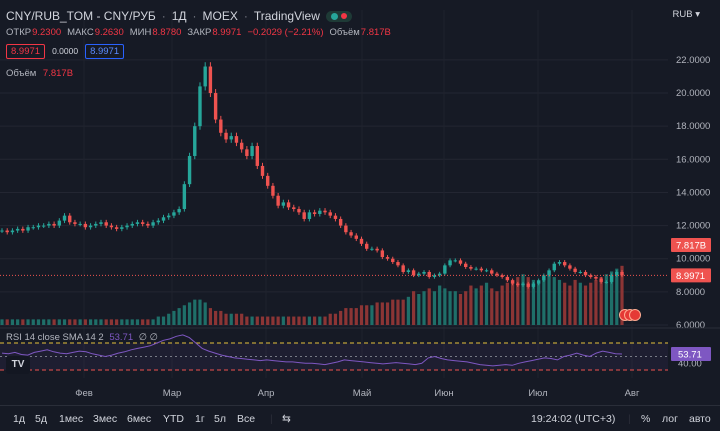  I want to click on timeframe-all: Все, so click(246, 419).